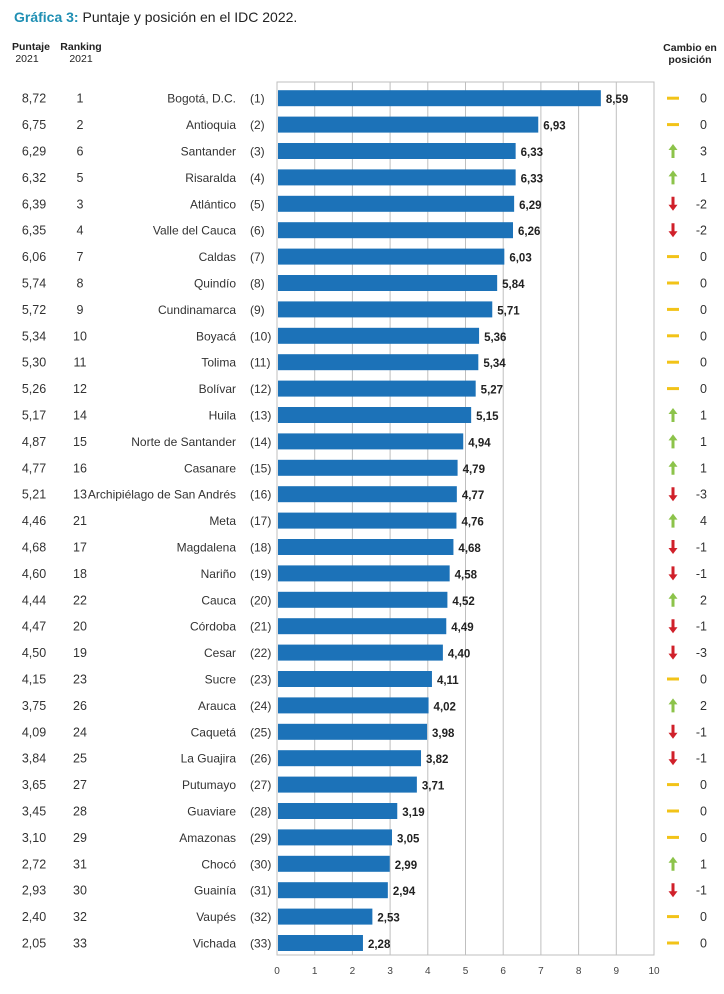  Describe the element at coordinates (217, 706) in the screenshot. I see `department-name: Arauca` at that location.